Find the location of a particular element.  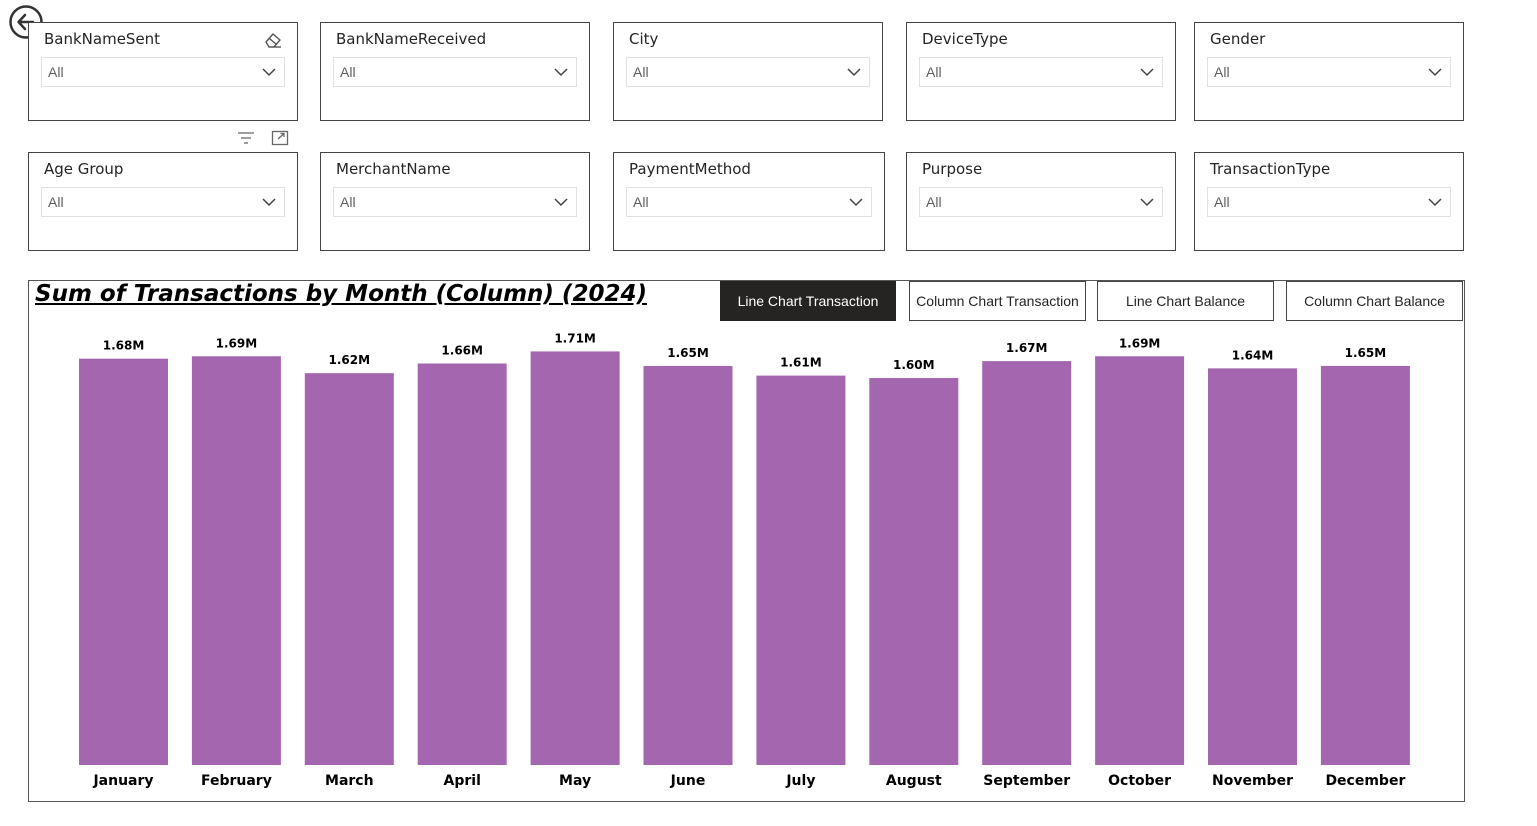

slicer-bank-name-received: BankNameReceived All is located at coordinates (455, 71).